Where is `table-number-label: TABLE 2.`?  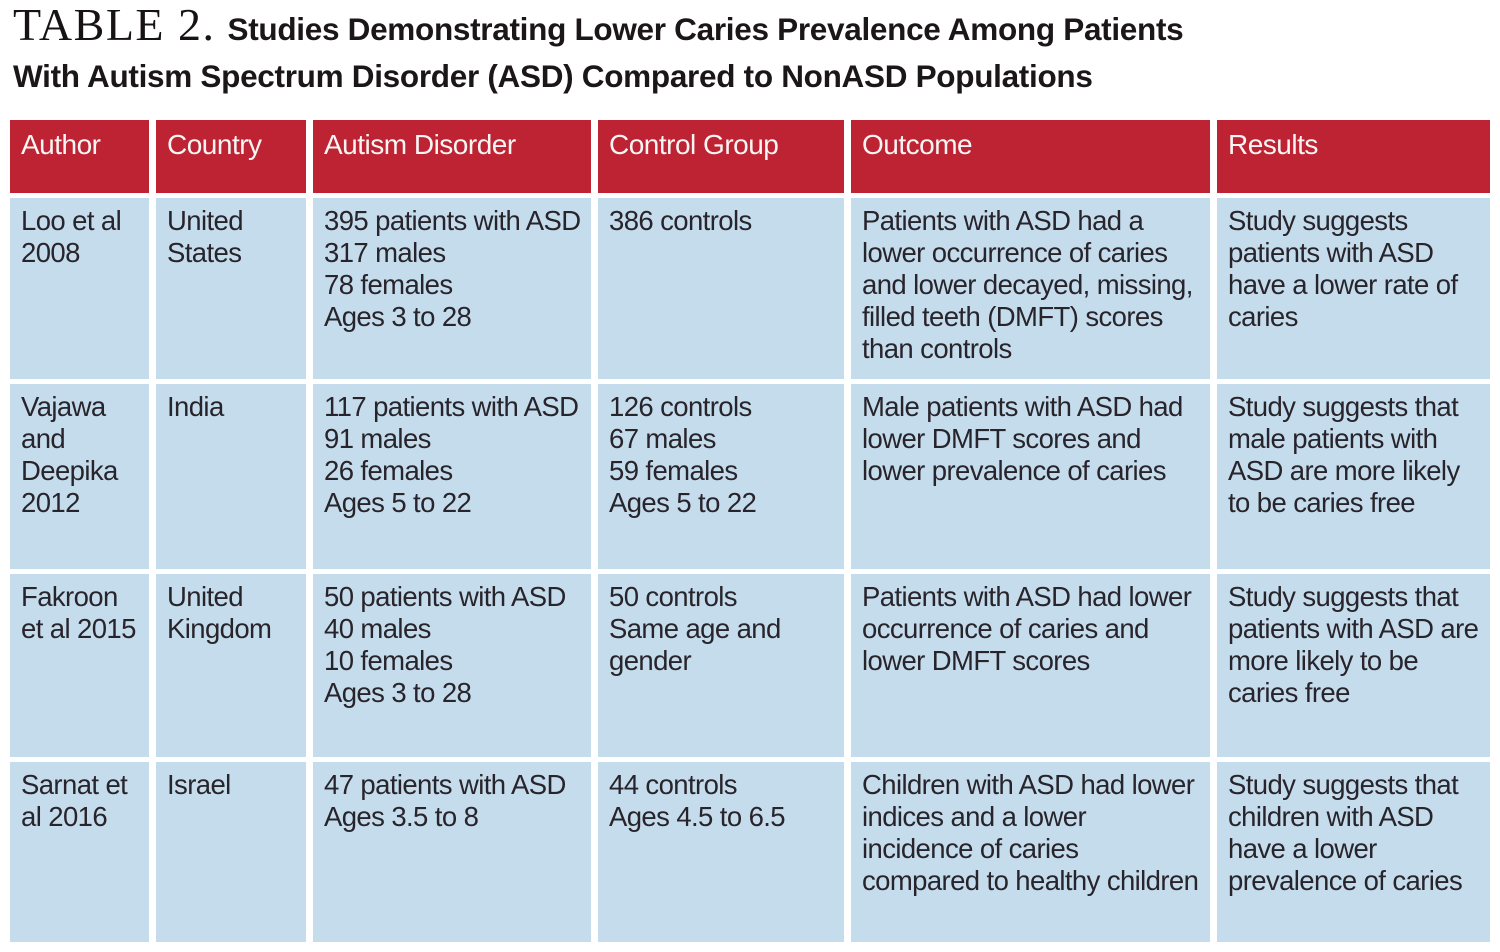
table-number-label: TABLE 2. is located at coordinates (114, 25).